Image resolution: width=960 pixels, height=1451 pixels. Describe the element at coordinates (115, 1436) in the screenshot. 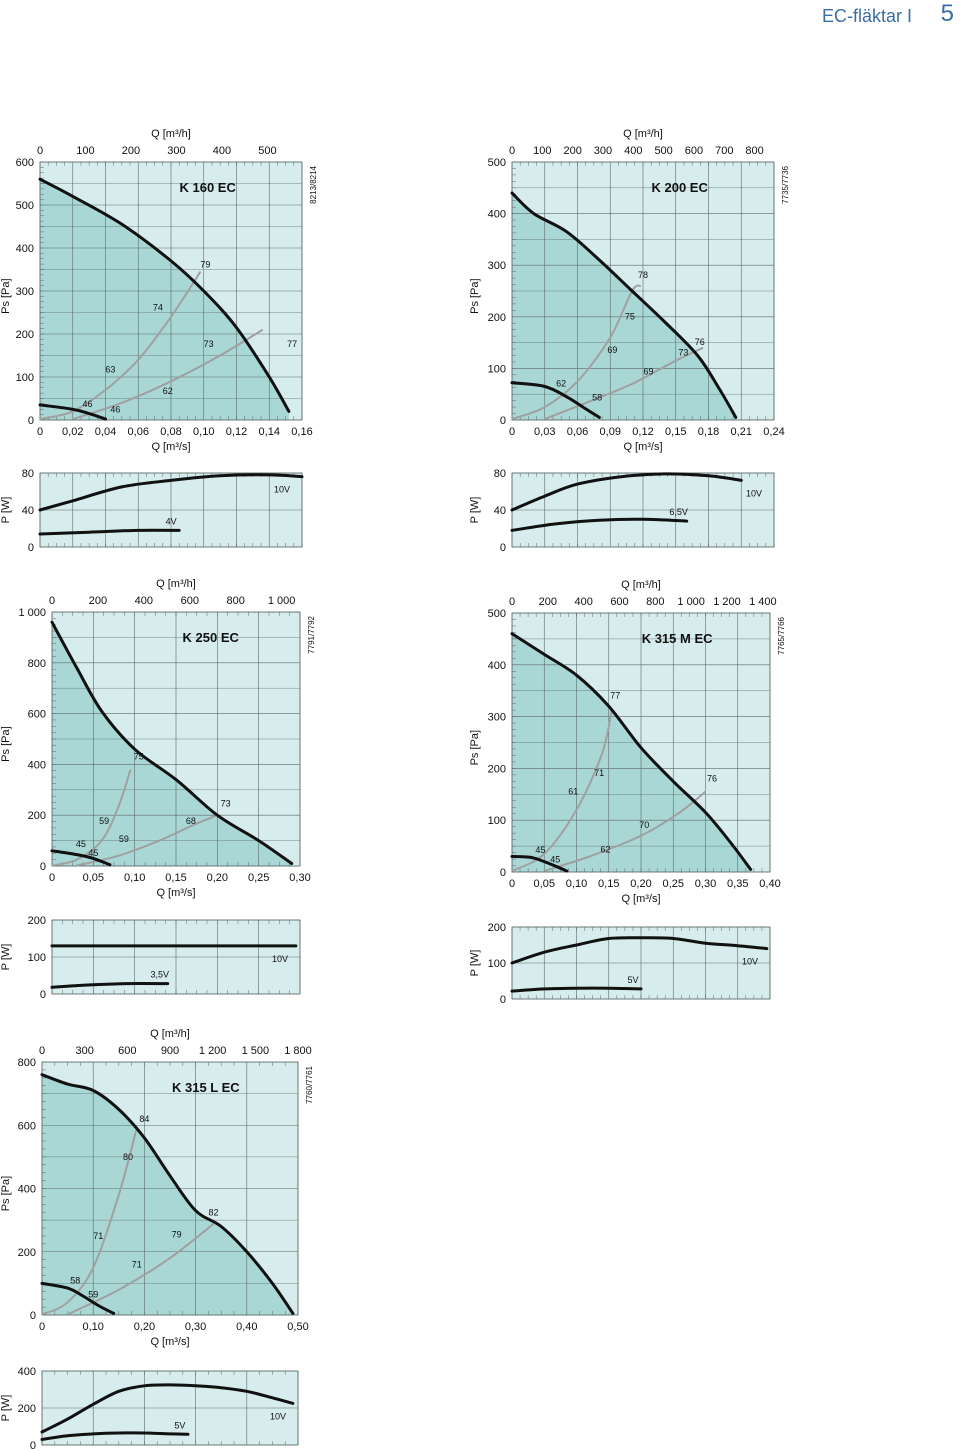

I see `power-curve-5v` at that location.